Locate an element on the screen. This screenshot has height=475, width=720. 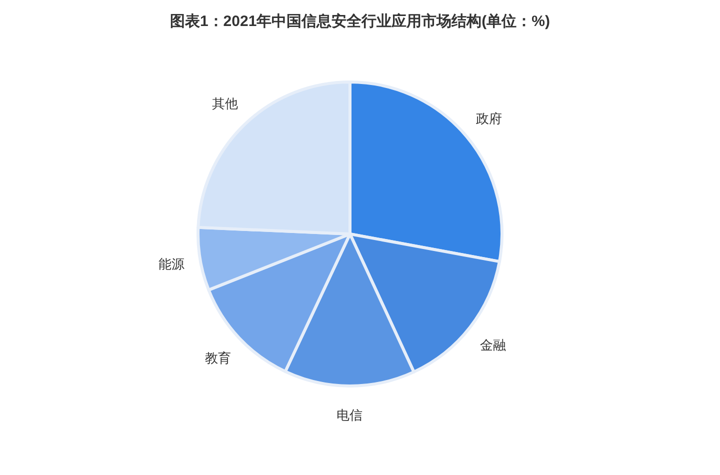
chart-title: 图表1：2021年中国信息安全行业应用市场结构(单位：%) is located at coordinates (360, 21).